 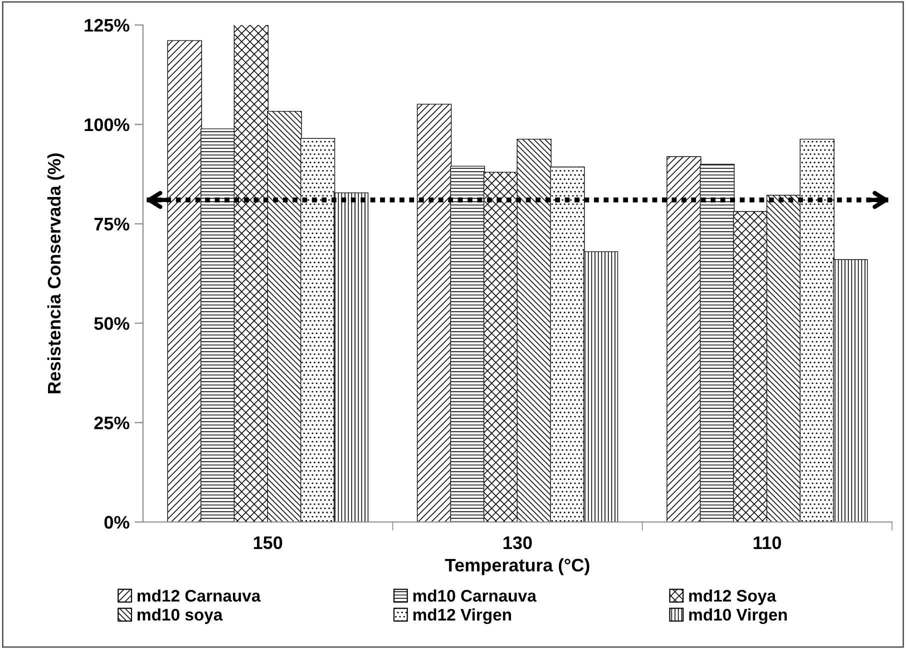 I want to click on x-axis-title: Temperatura (°C), so click(x=517, y=567).